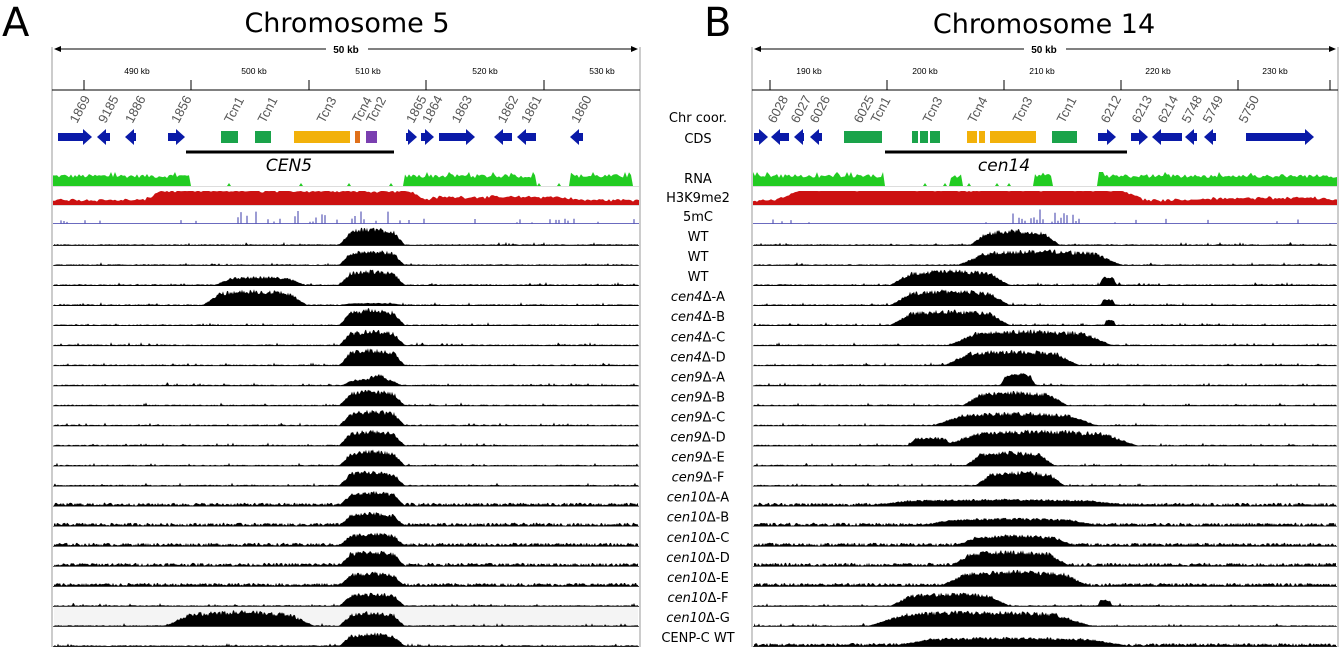 The width and height of the screenshot is (1340, 647). Describe the element at coordinates (1141, 109) in the screenshot. I see `gene-label: 6213` at that location.